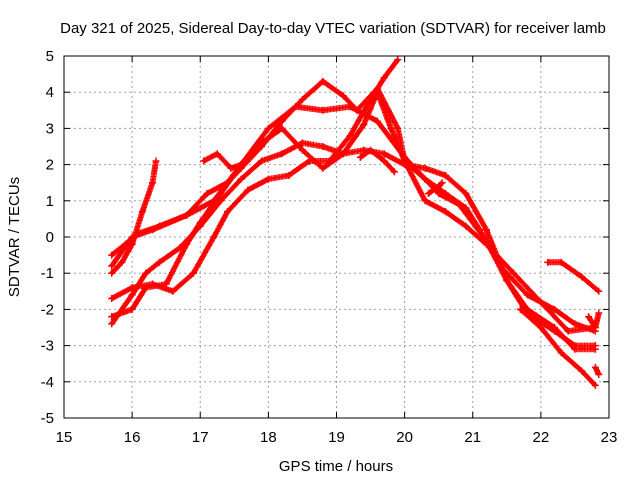 The width and height of the screenshot is (640, 480). Describe the element at coordinates (47, 382) in the screenshot. I see `y-tick-label: -4` at that location.